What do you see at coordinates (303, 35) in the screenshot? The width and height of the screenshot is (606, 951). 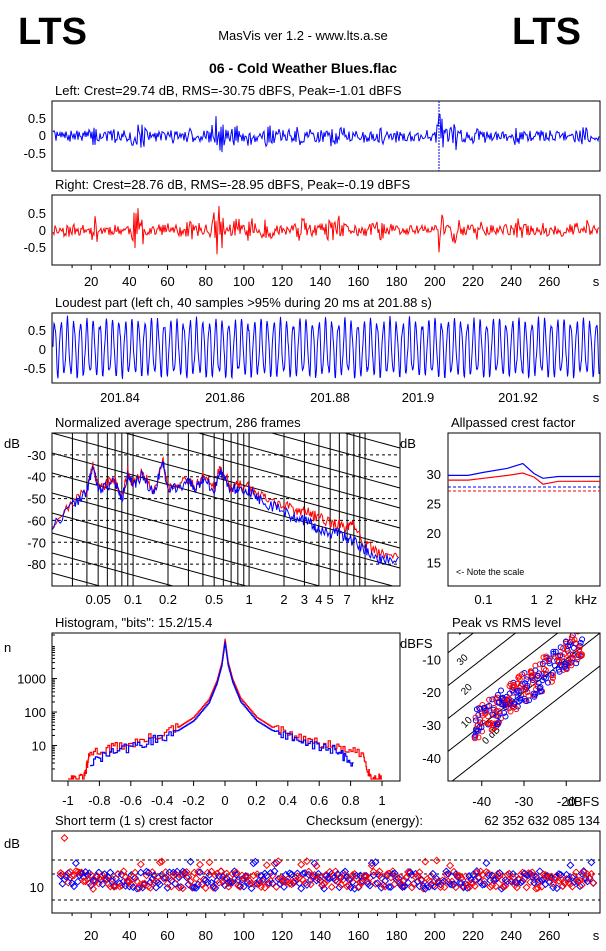 I see `app-title: MasVis ver 1.2 - www.lts.a.se` at bounding box center [303, 35].